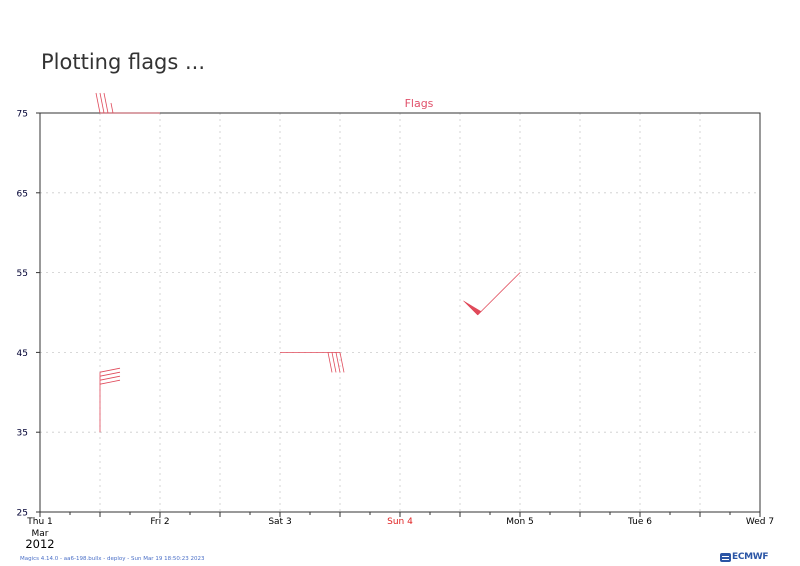 This screenshot has width=800, height=566. Describe the element at coordinates (22, 194) in the screenshot. I see `y-tick-label: 65` at that location.